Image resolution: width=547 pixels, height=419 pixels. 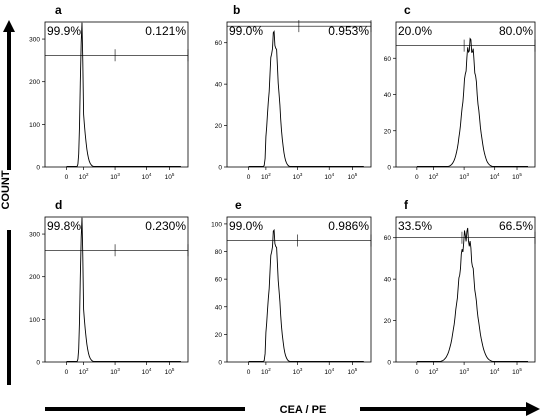 What do you see at coordinates (165, 31) in the screenshot?
I see `gate-right-percent: 0.121%` at bounding box center [165, 31].